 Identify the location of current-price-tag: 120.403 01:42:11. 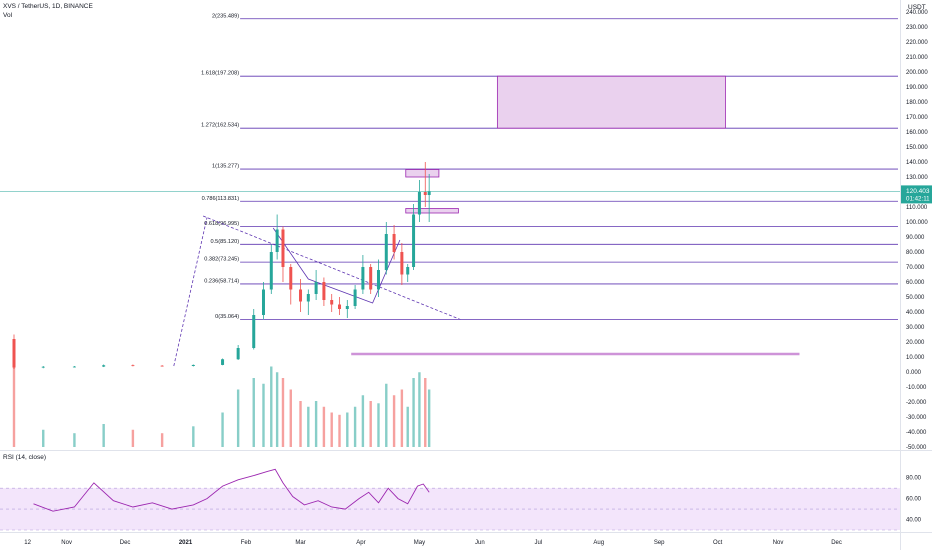
(916, 194).